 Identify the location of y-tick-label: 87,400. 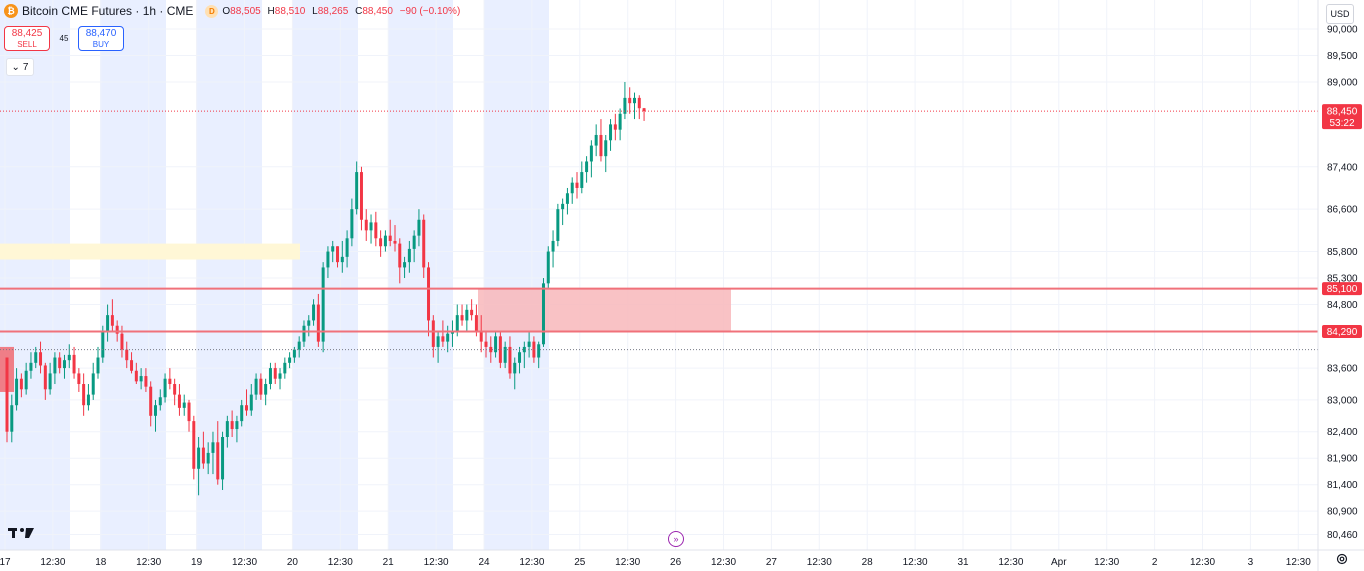
(1342, 167).